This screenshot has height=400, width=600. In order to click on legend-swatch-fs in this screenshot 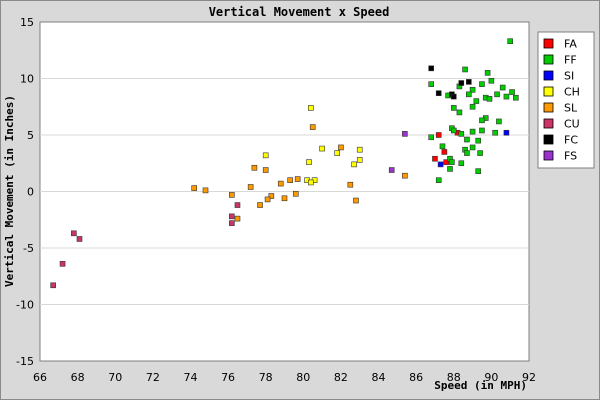, I will do `click(548, 155)`.